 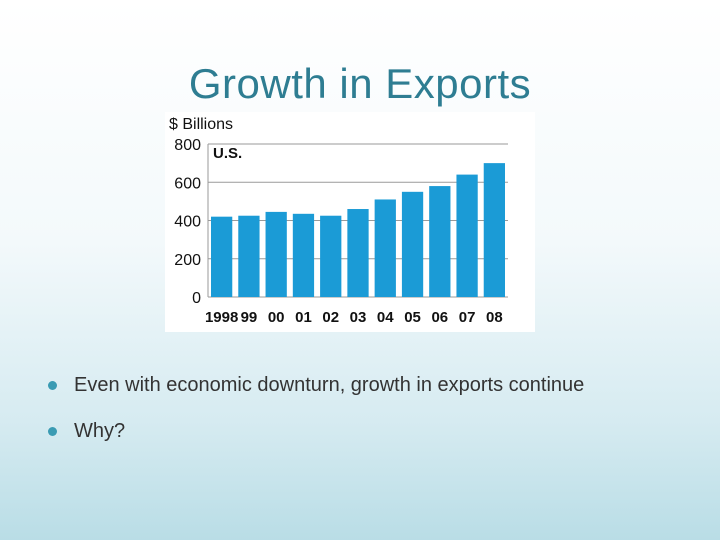 I want to click on slide-title: Growth in Exports, so click(x=360, y=83).